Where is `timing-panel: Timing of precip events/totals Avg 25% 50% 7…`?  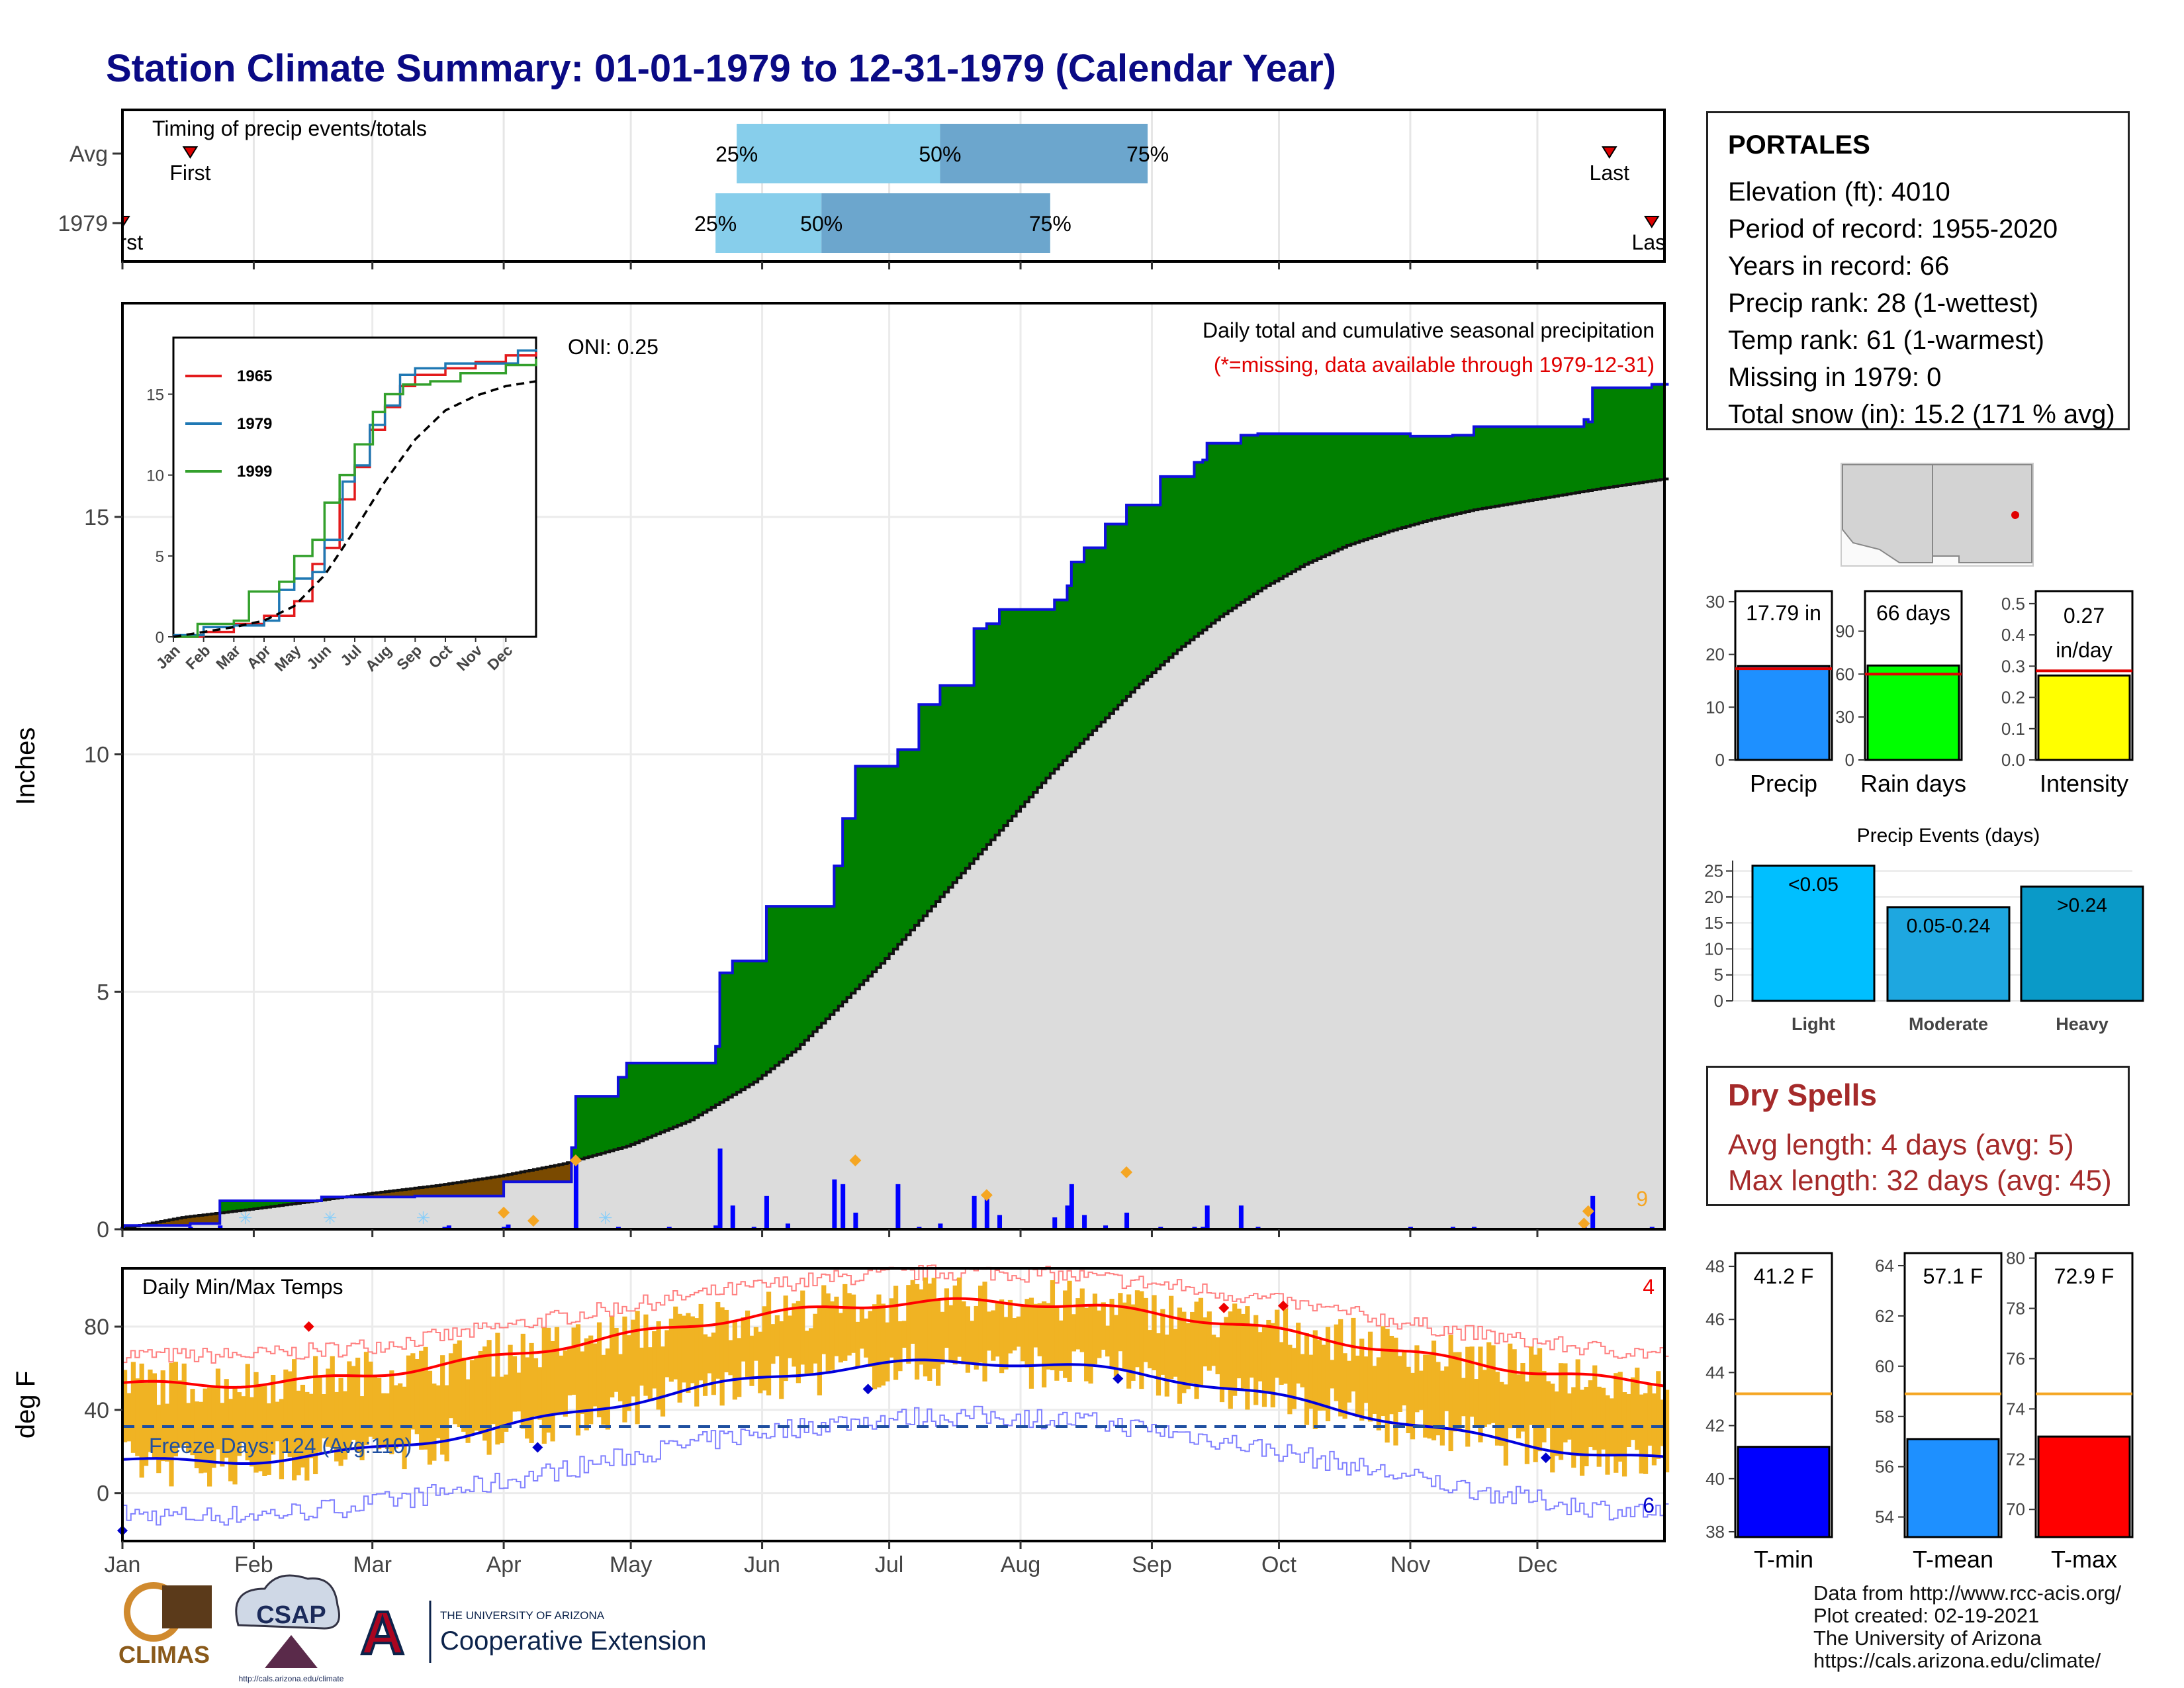
timing-panel: Timing of precip events/totals Avg 25% 50% 7… is located at coordinates (852, 189).